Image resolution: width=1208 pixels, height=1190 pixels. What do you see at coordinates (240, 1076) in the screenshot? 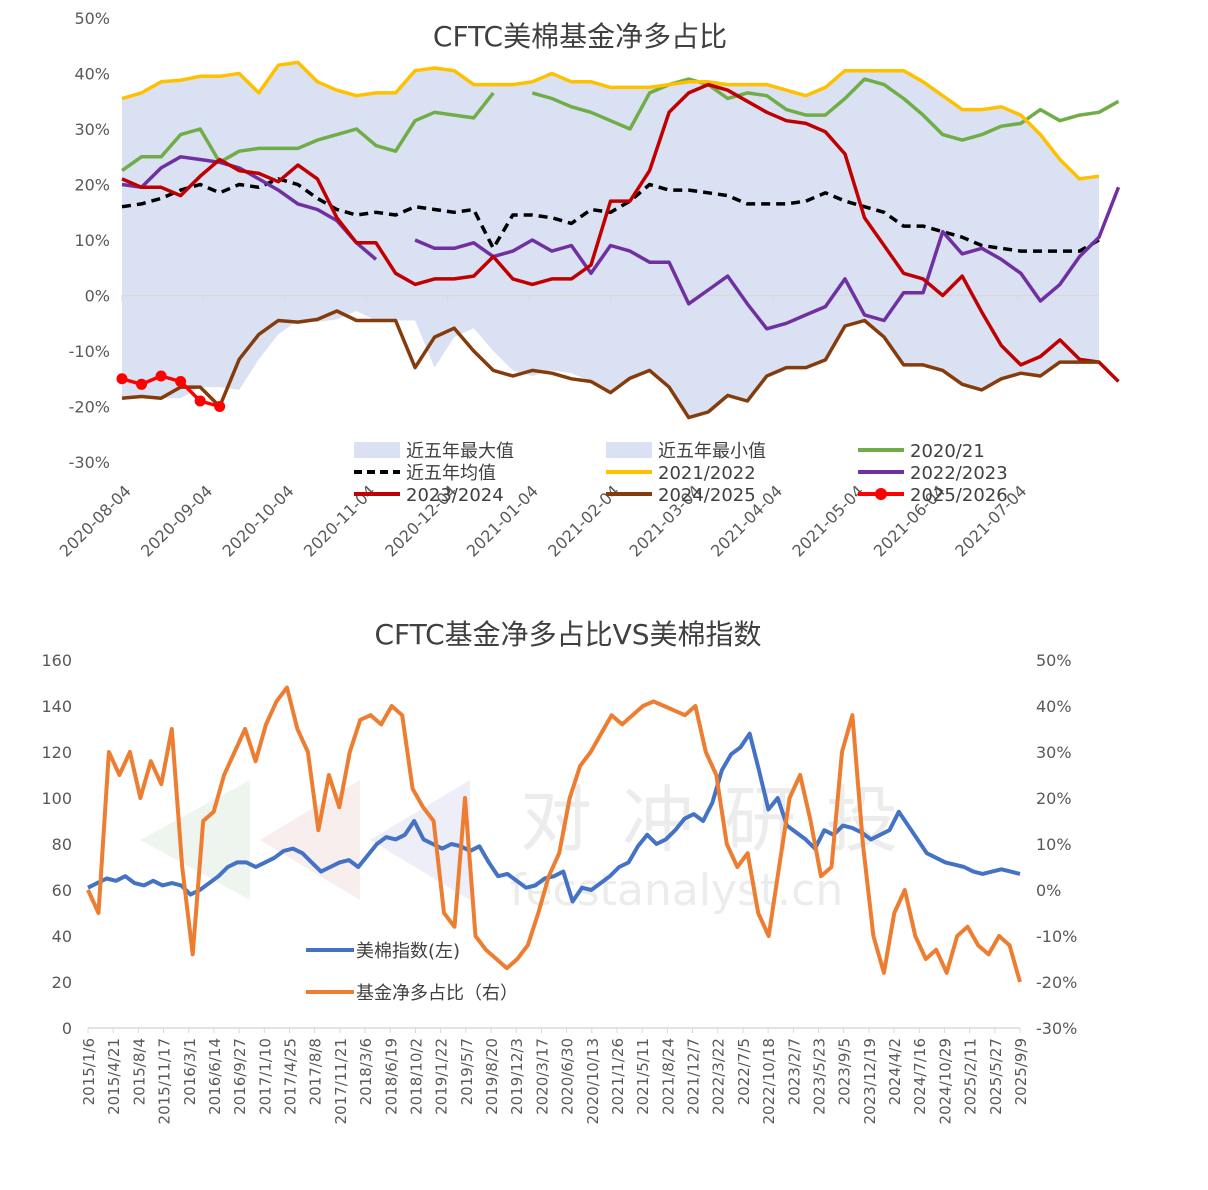
I see `x-tick-label: 2016/9/27` at bounding box center [240, 1076].